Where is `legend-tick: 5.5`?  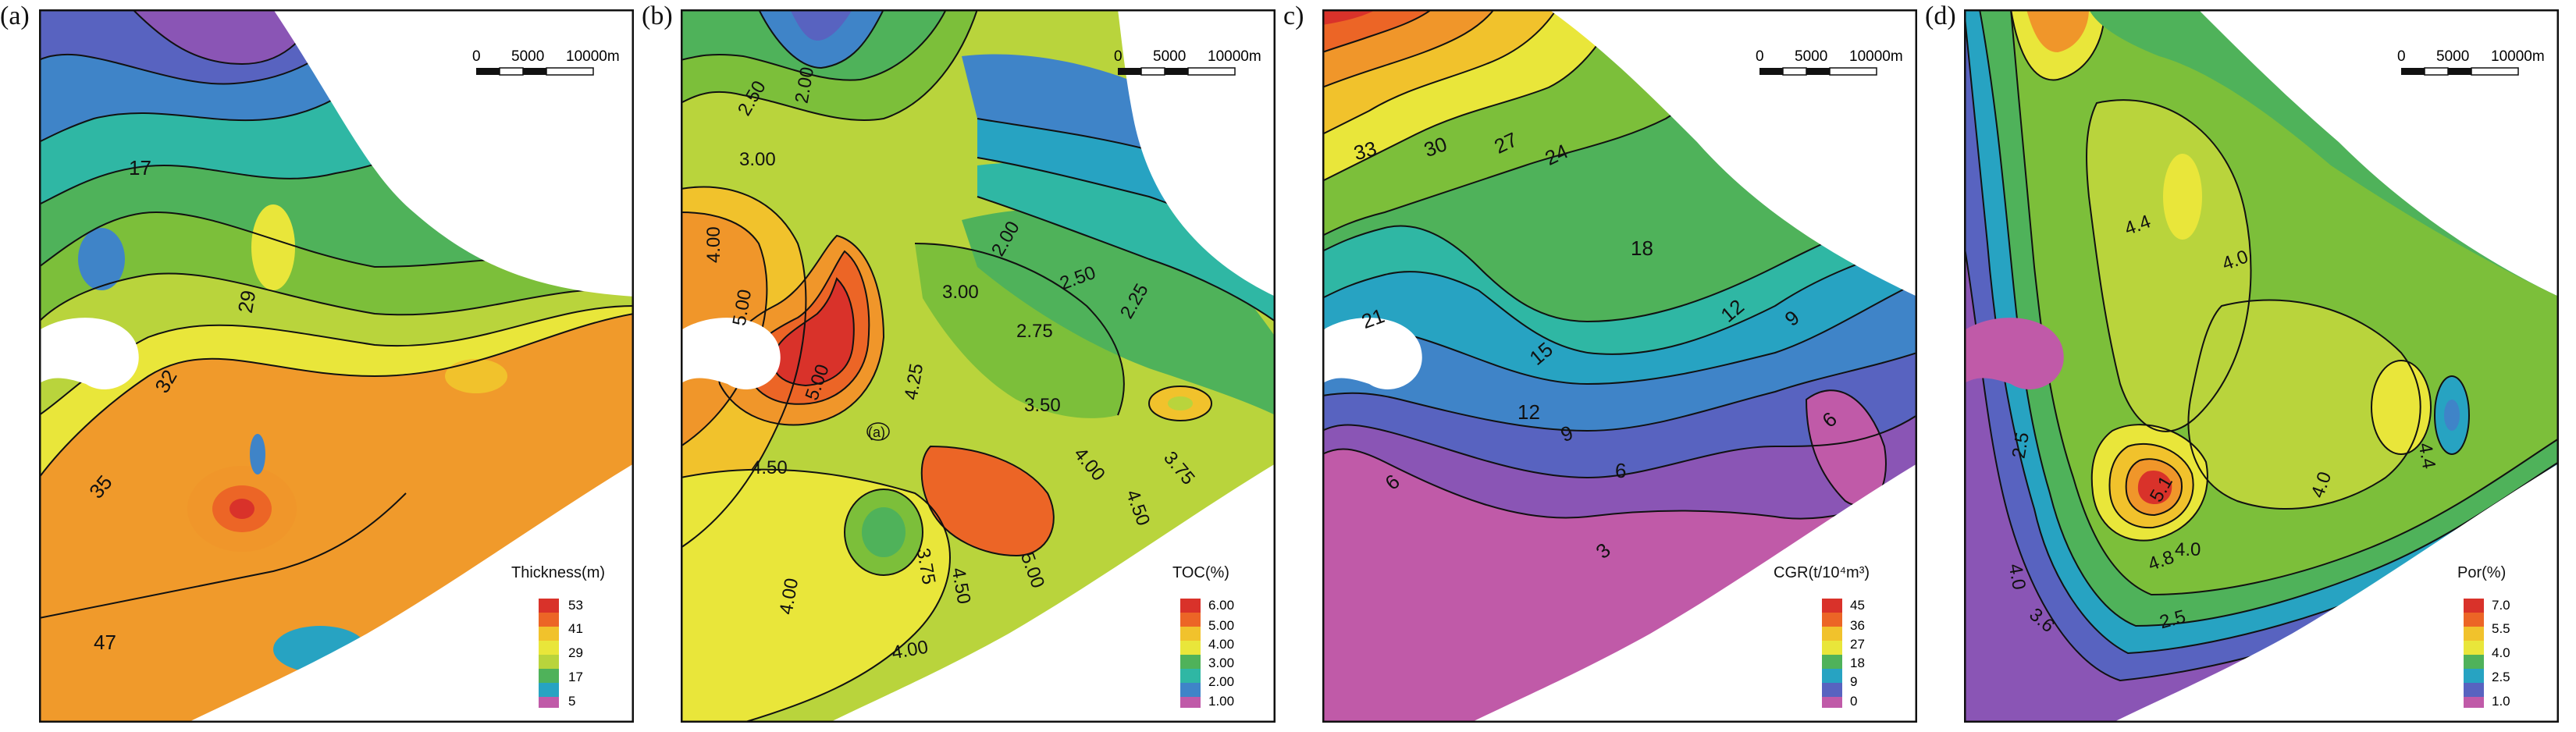
legend-tick: 5.5 is located at coordinates (2501, 628).